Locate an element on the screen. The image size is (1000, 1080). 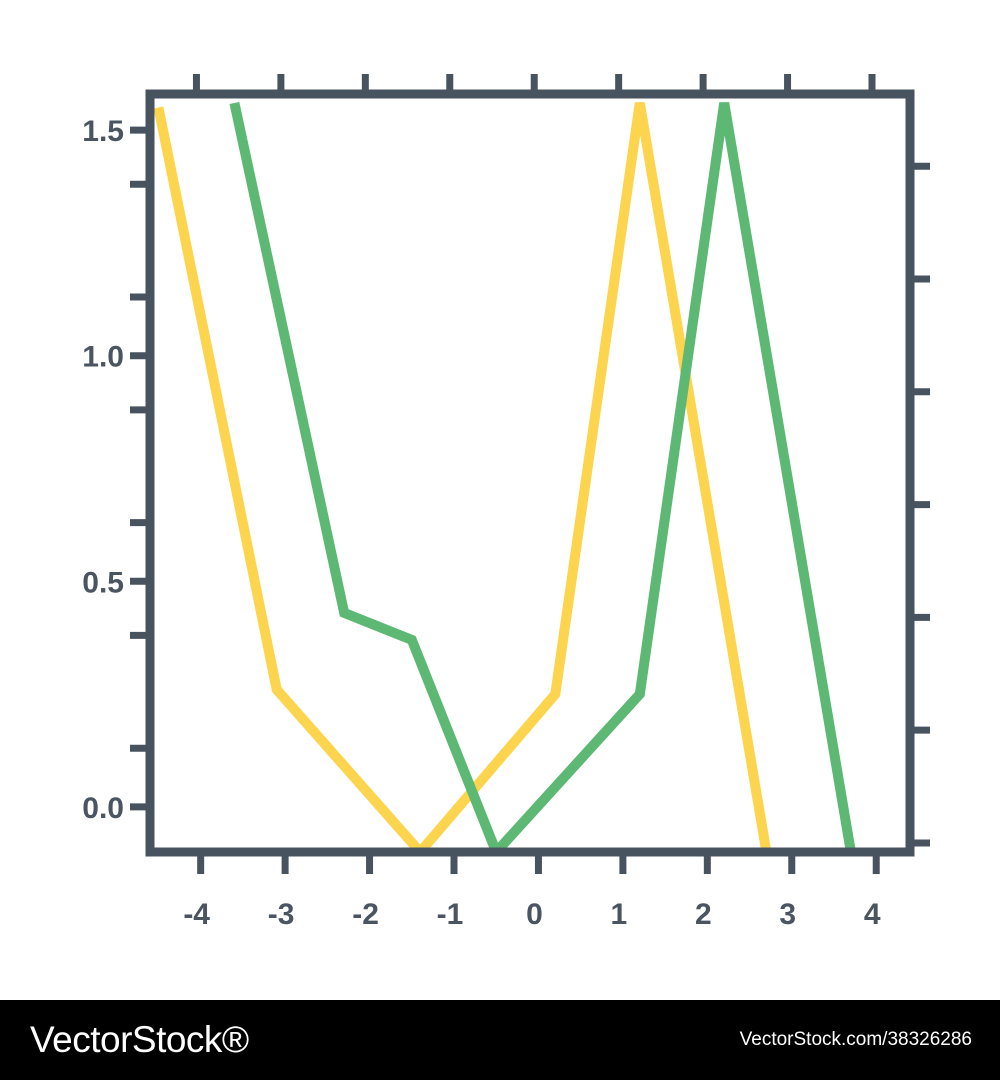
y-axis-tick-labels: 0.0 0.5 1.0 1.5 is located at coordinates (103, 470).